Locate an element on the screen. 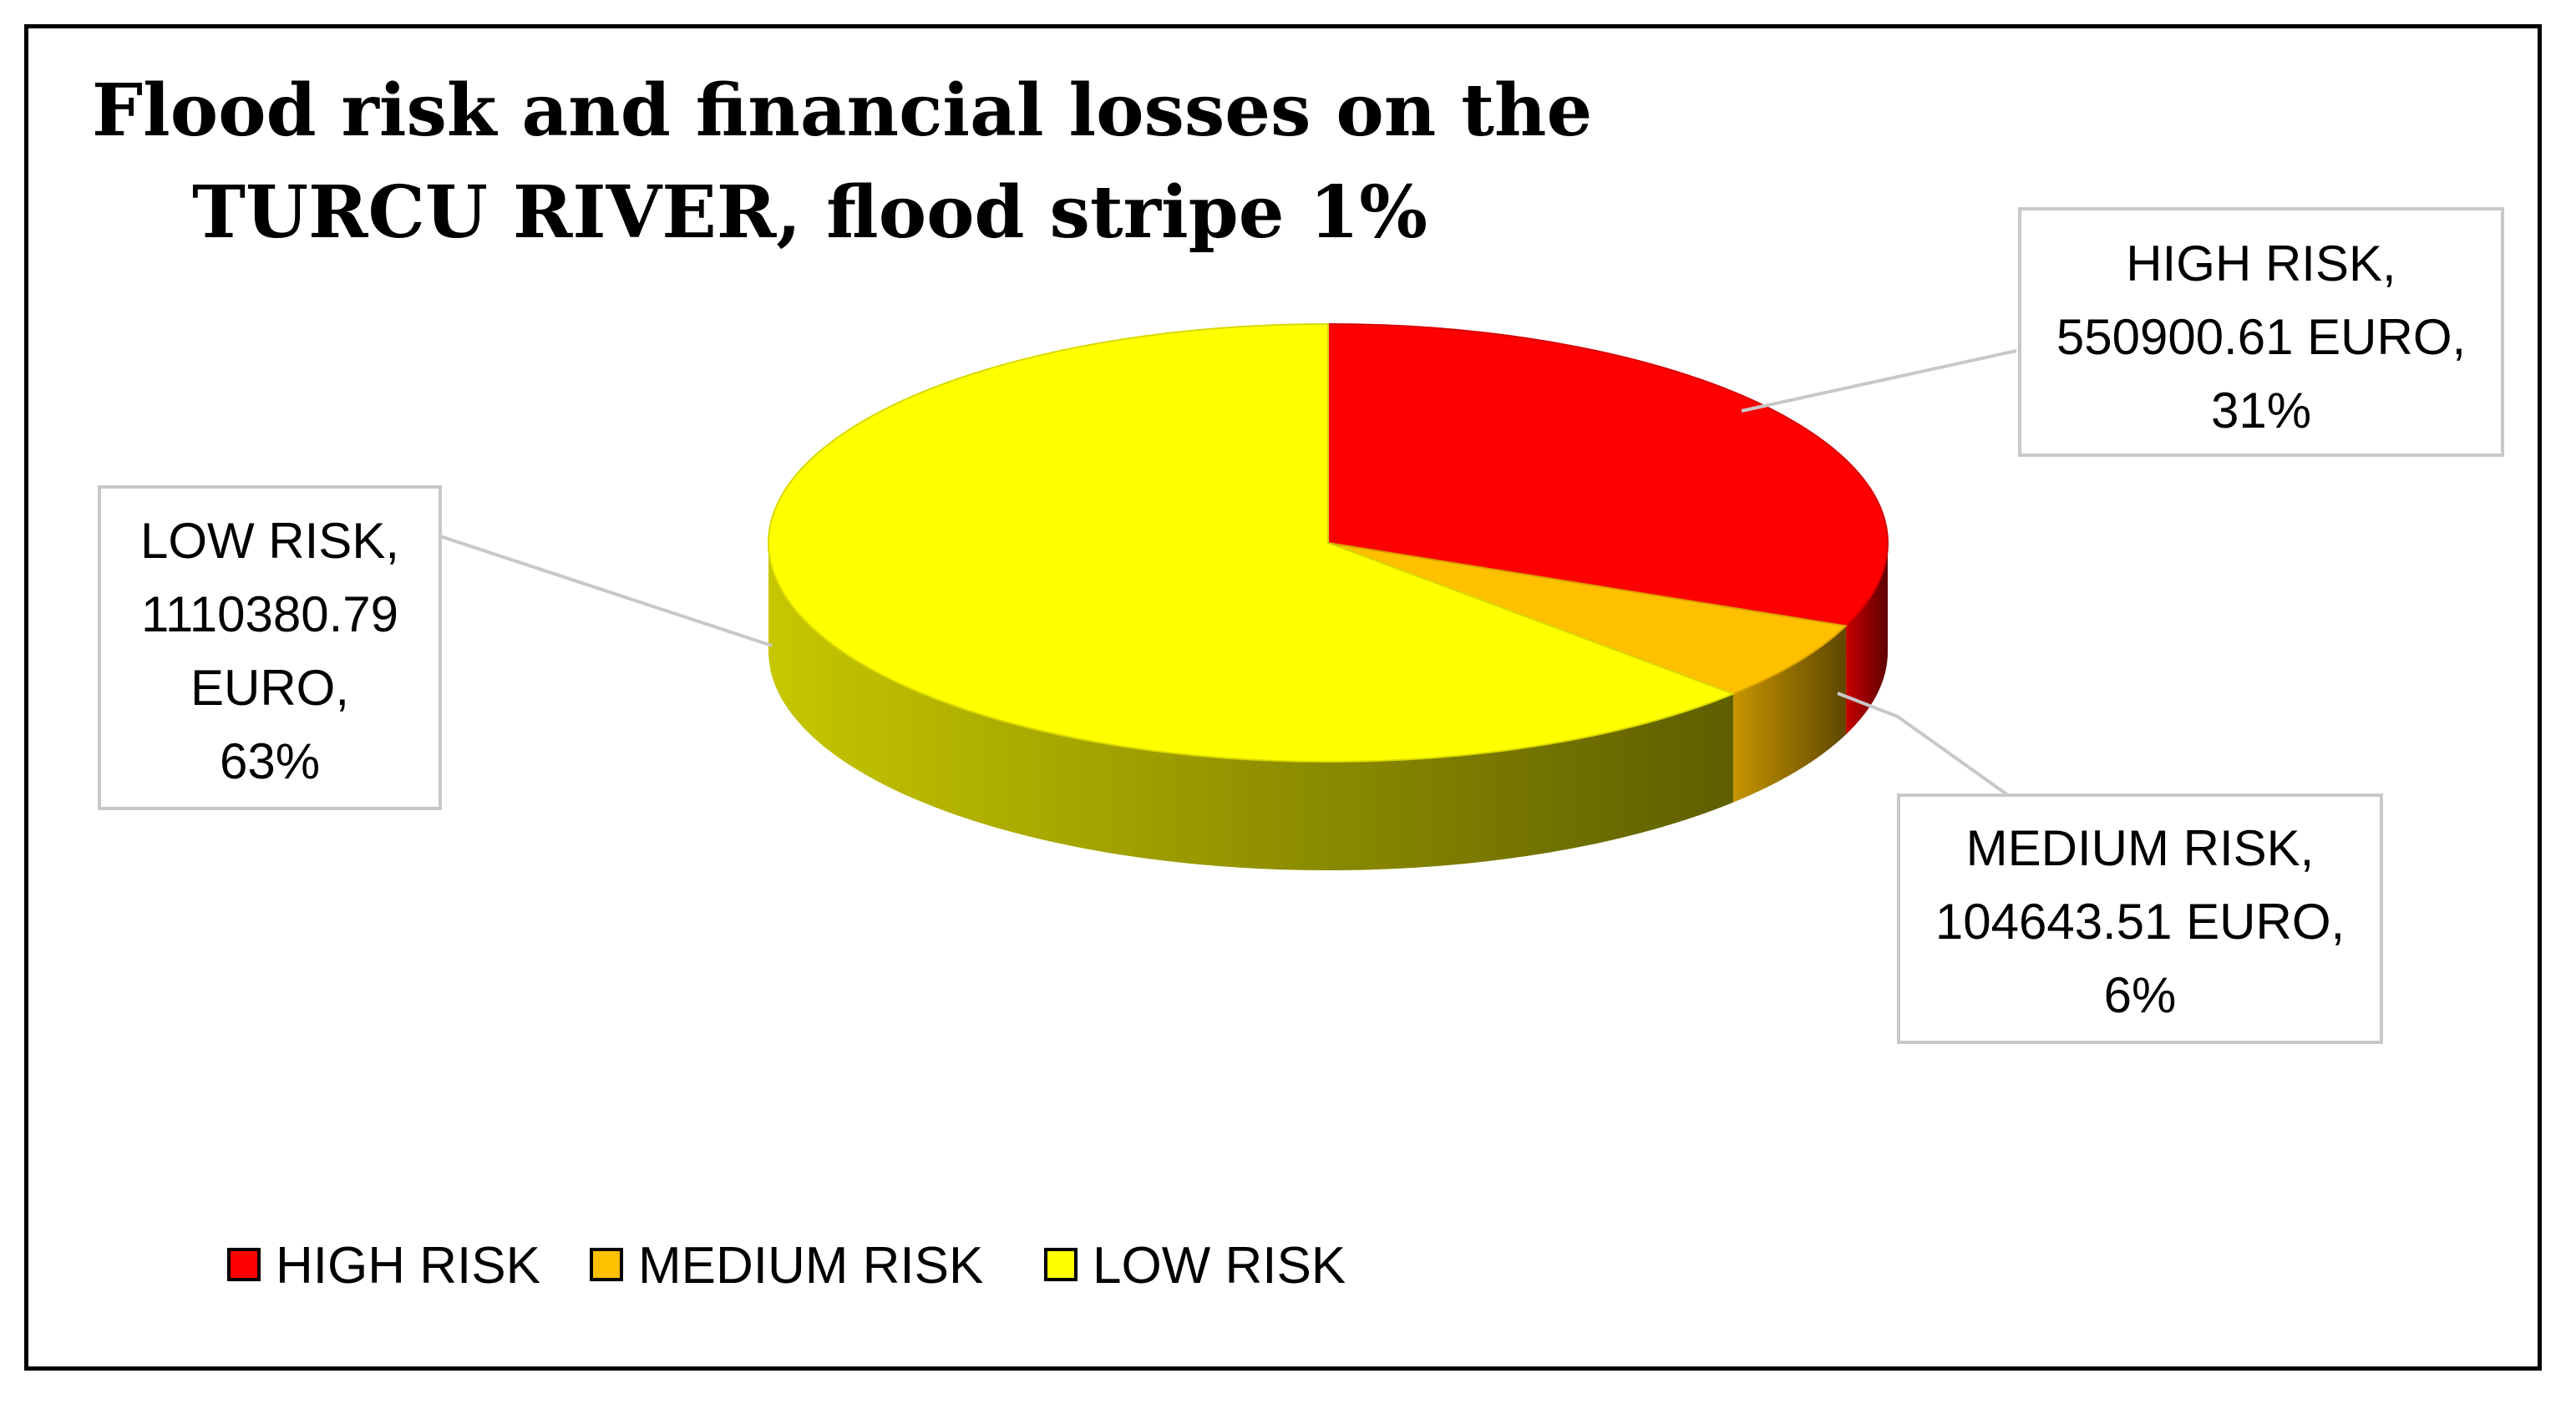 This screenshot has width=2576, height=1404. callout-high-line-1: HIGH RISK, is located at coordinates (2261, 263).